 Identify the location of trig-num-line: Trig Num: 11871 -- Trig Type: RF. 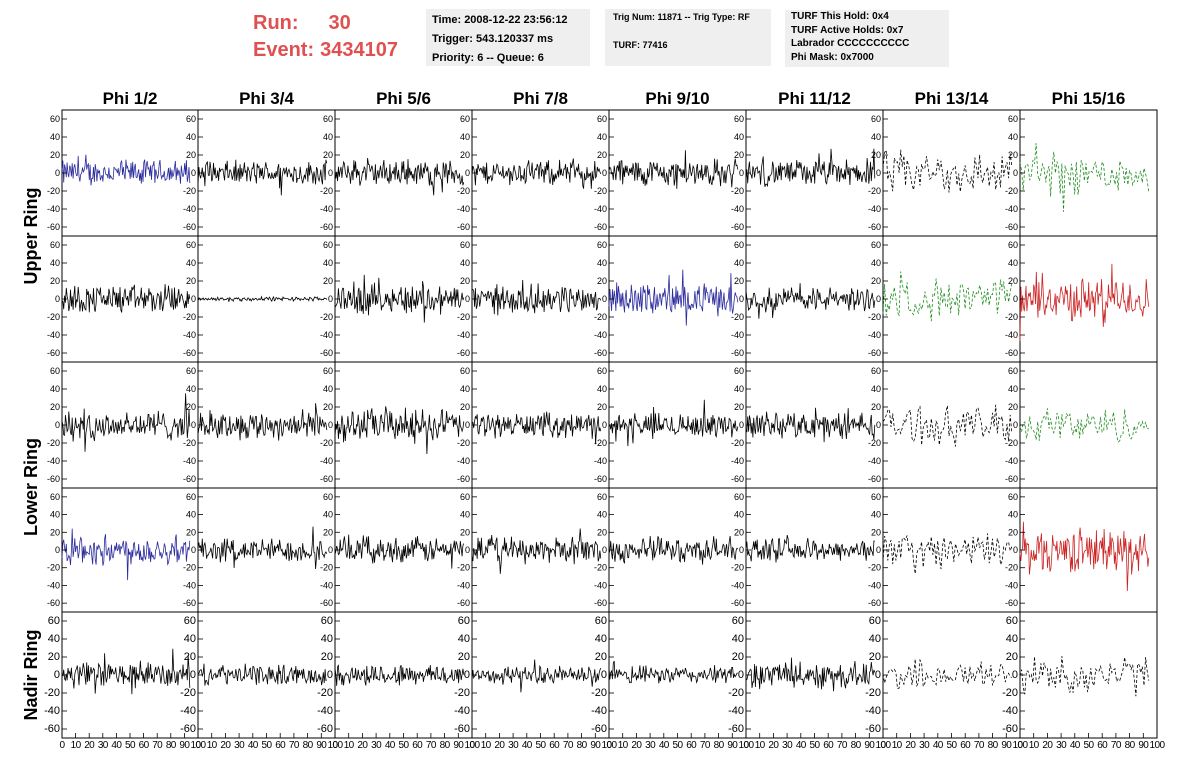
(681, 17).